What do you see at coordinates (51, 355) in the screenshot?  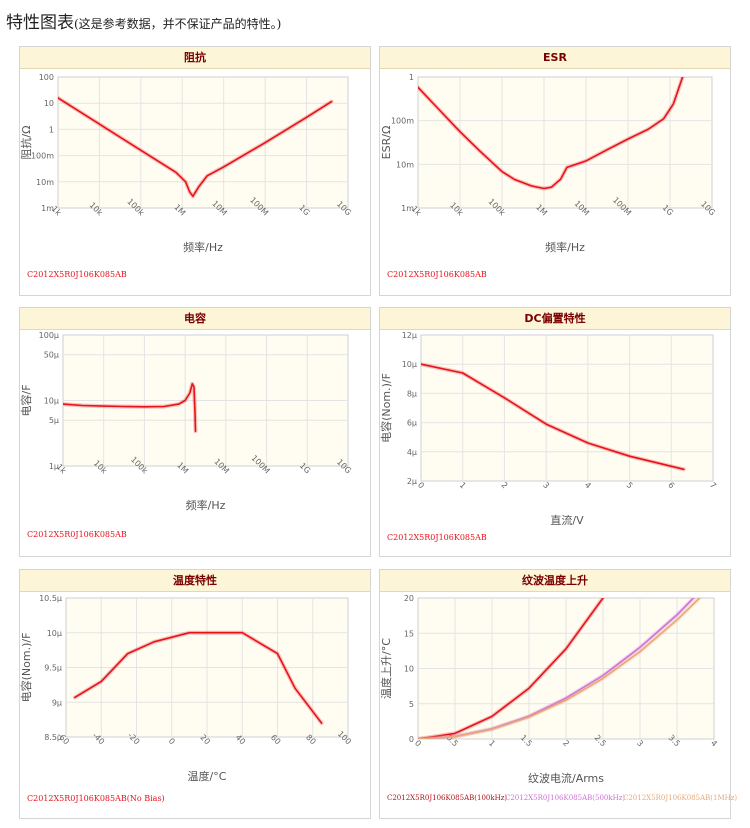 I see `y-tick-label: 50μ` at bounding box center [51, 355].